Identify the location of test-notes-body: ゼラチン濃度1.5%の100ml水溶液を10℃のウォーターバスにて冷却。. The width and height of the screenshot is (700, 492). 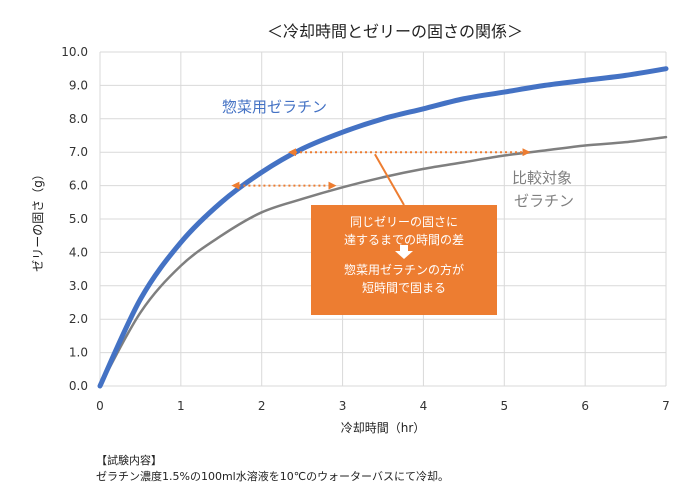
(272, 476).